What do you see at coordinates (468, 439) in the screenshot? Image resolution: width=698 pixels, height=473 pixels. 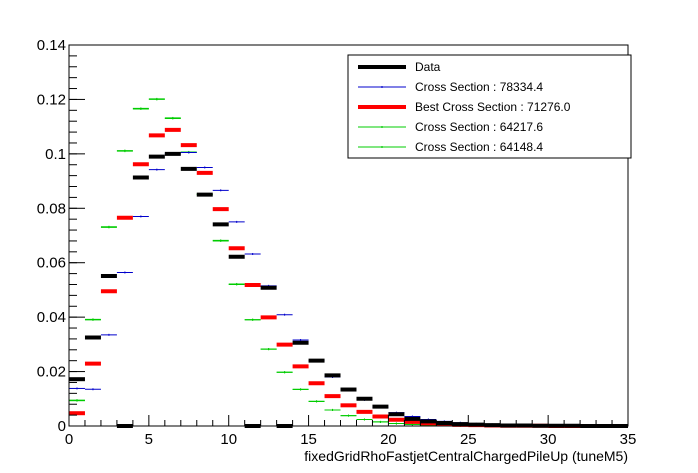 I see `x-tick-label: 25` at bounding box center [468, 439].